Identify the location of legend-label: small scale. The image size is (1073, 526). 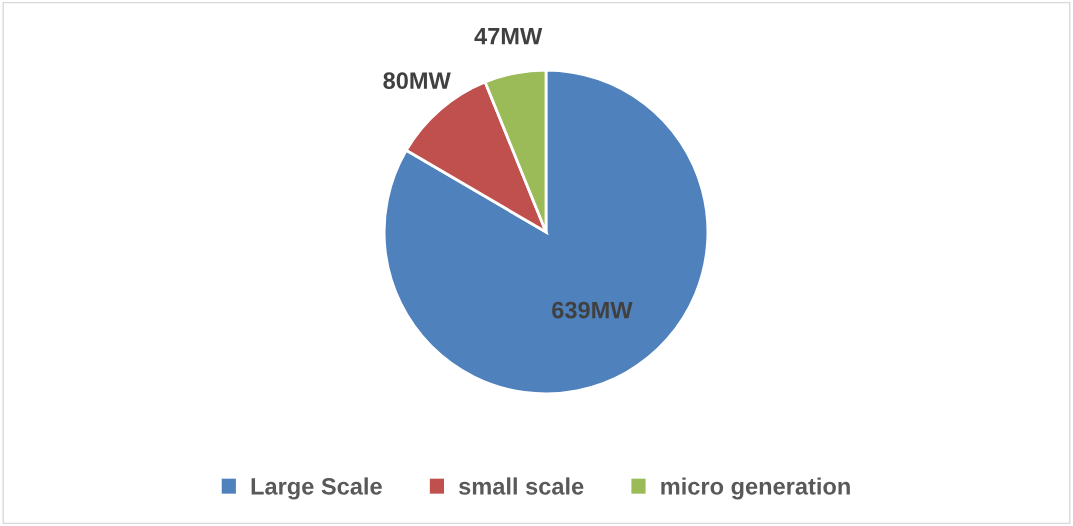
(521, 486).